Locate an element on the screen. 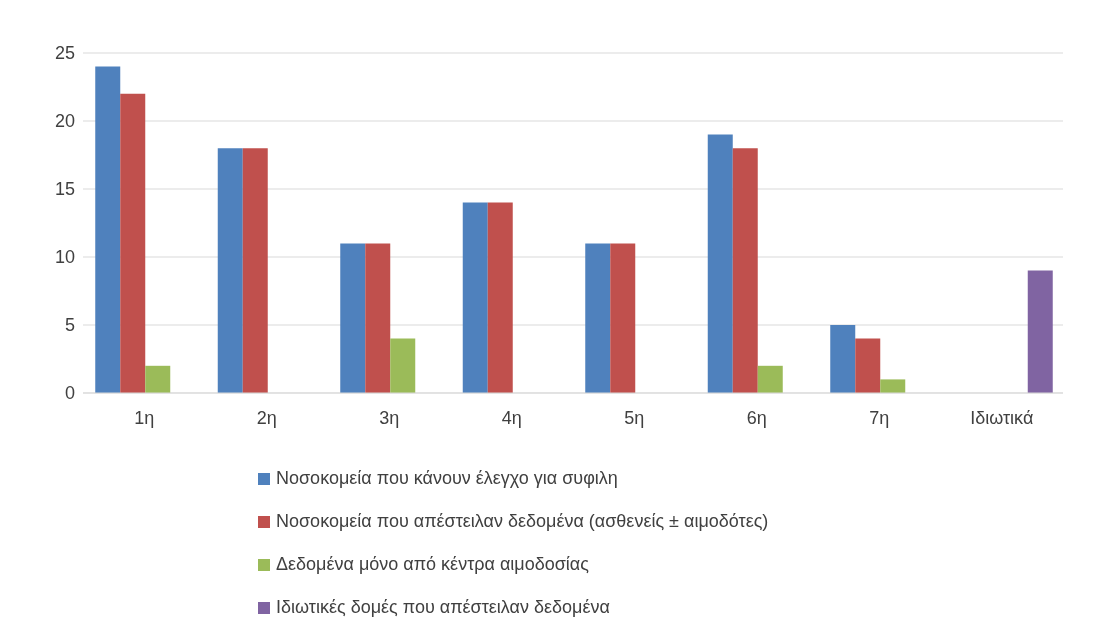 The image size is (1118, 631). y-tick-label: 20 is located at coordinates (64, 121).